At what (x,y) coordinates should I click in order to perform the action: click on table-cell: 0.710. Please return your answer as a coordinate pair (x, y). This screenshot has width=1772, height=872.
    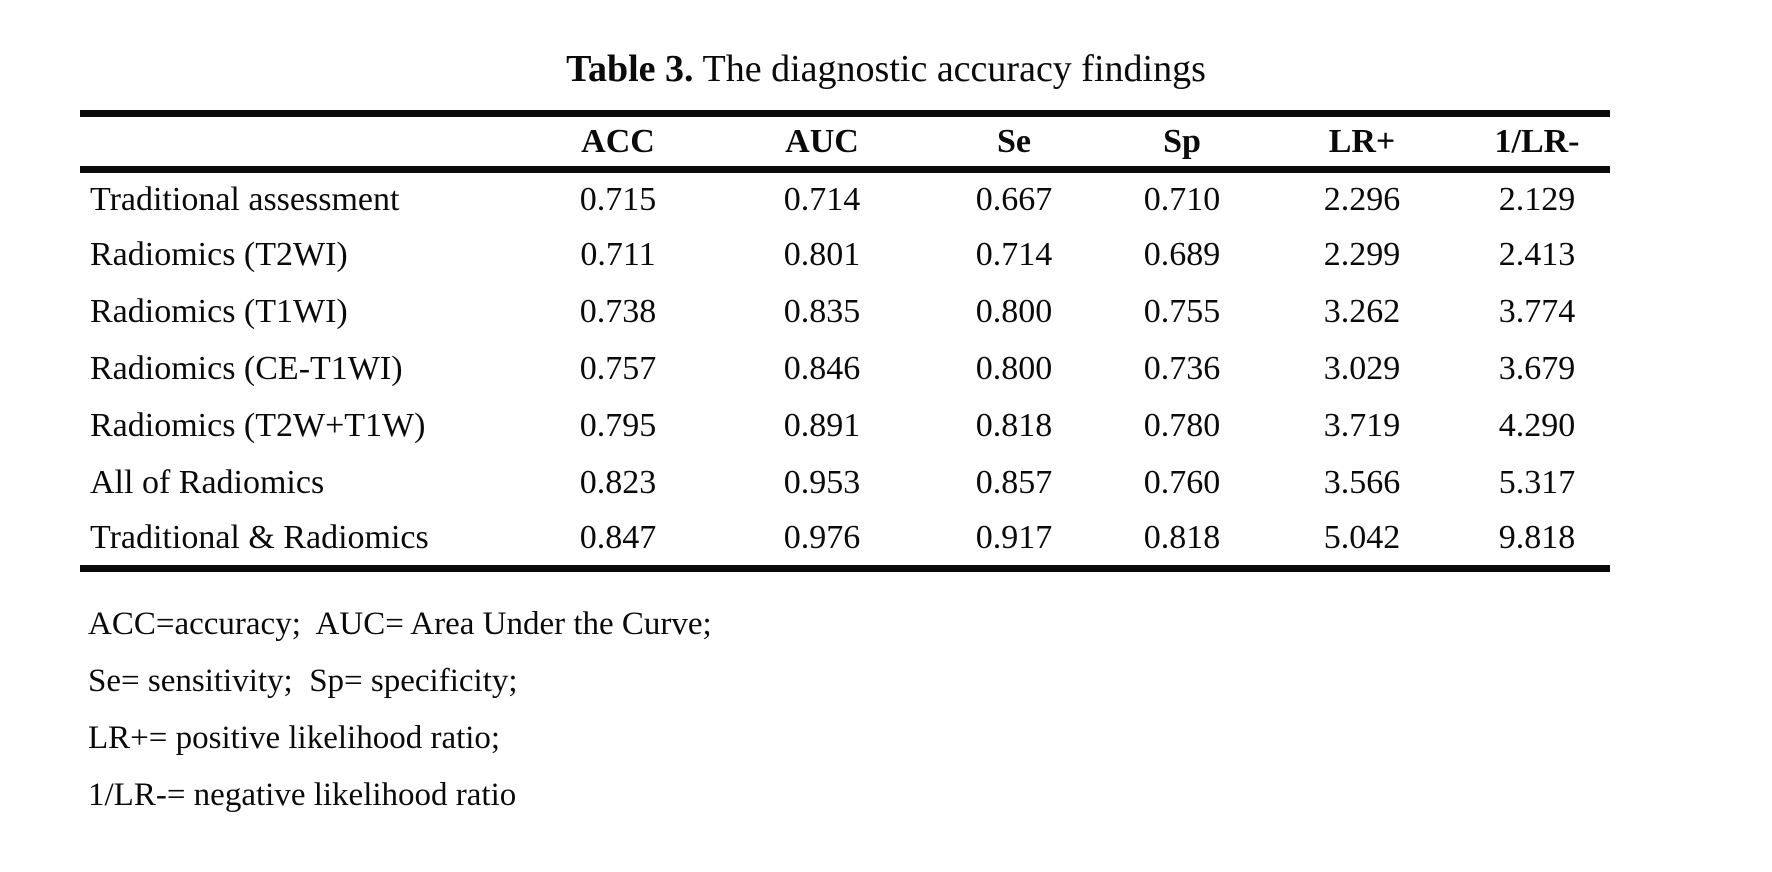
    Looking at the image, I should click on (1182, 199).